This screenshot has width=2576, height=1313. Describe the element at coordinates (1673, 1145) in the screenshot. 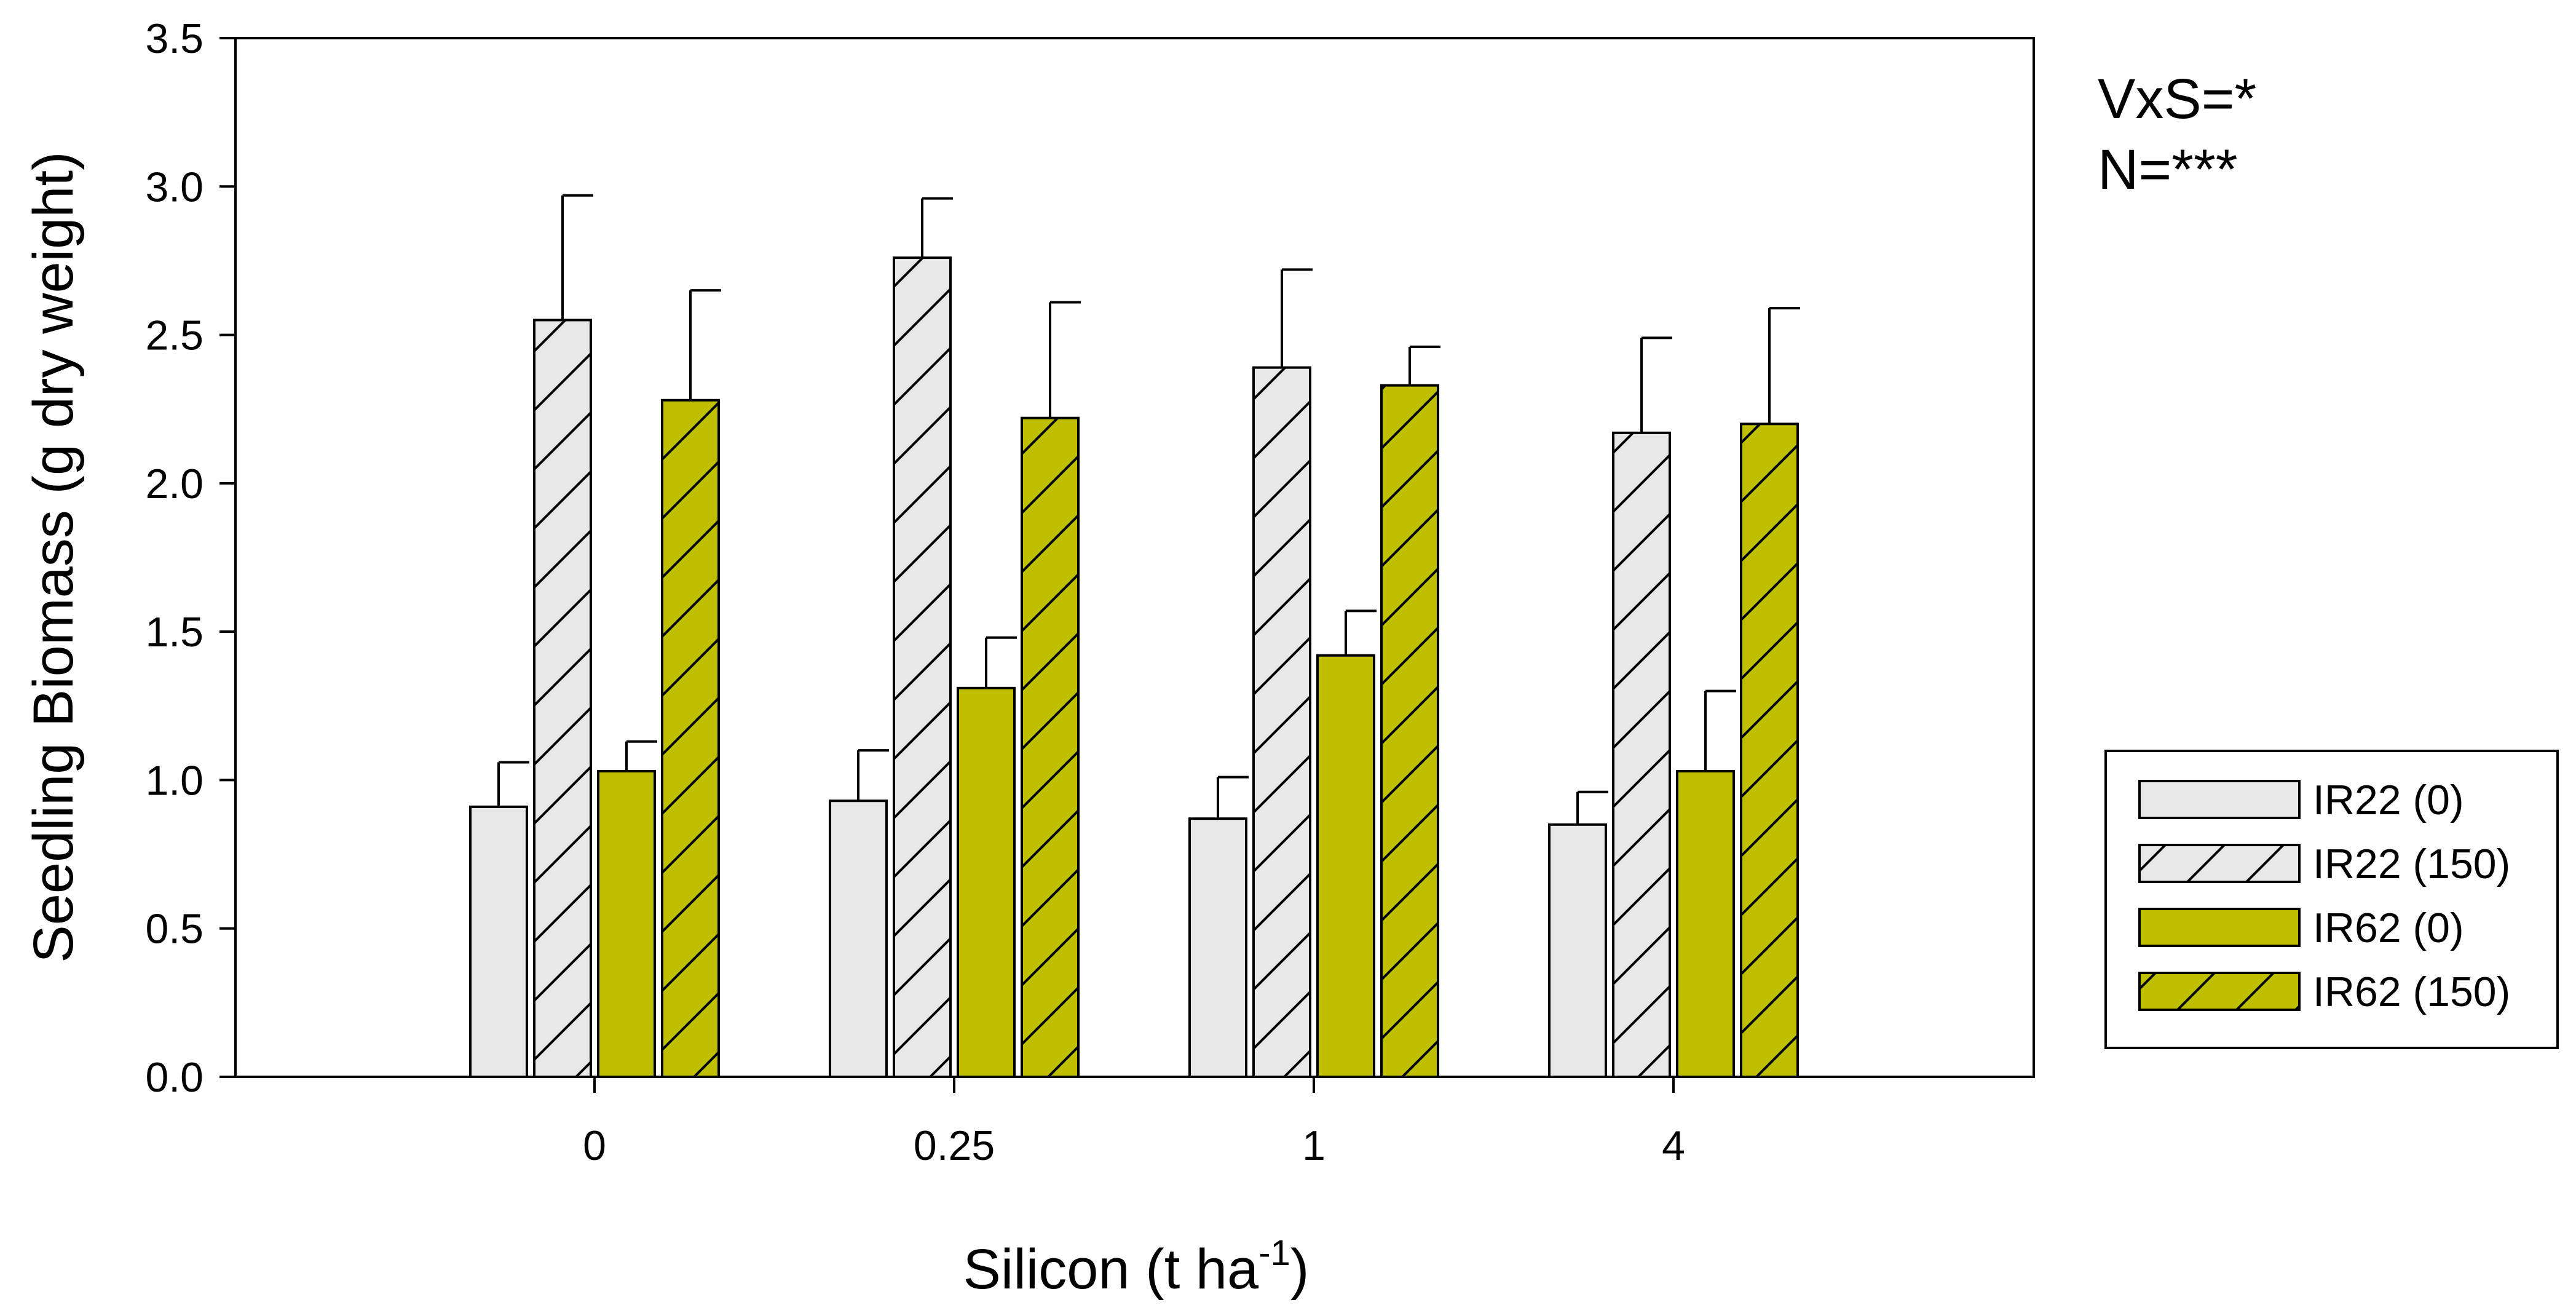

I see `x-tick-label: 4` at that location.